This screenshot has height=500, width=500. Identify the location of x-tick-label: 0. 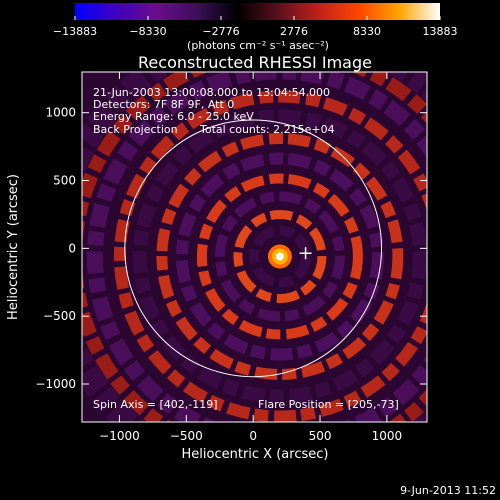
(253, 436).